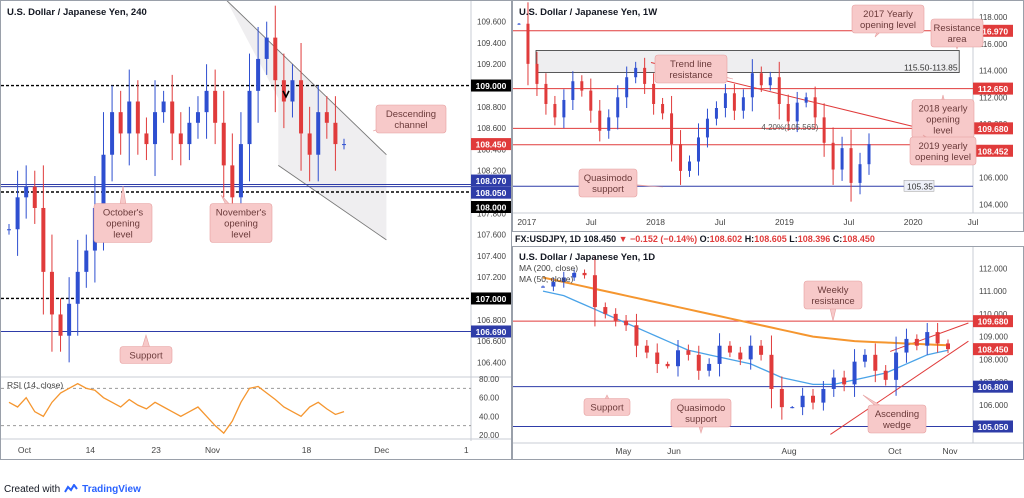  Describe the element at coordinates (993, 427) in the screenshot. I see `daily-level-price-label: 105.050` at that location.